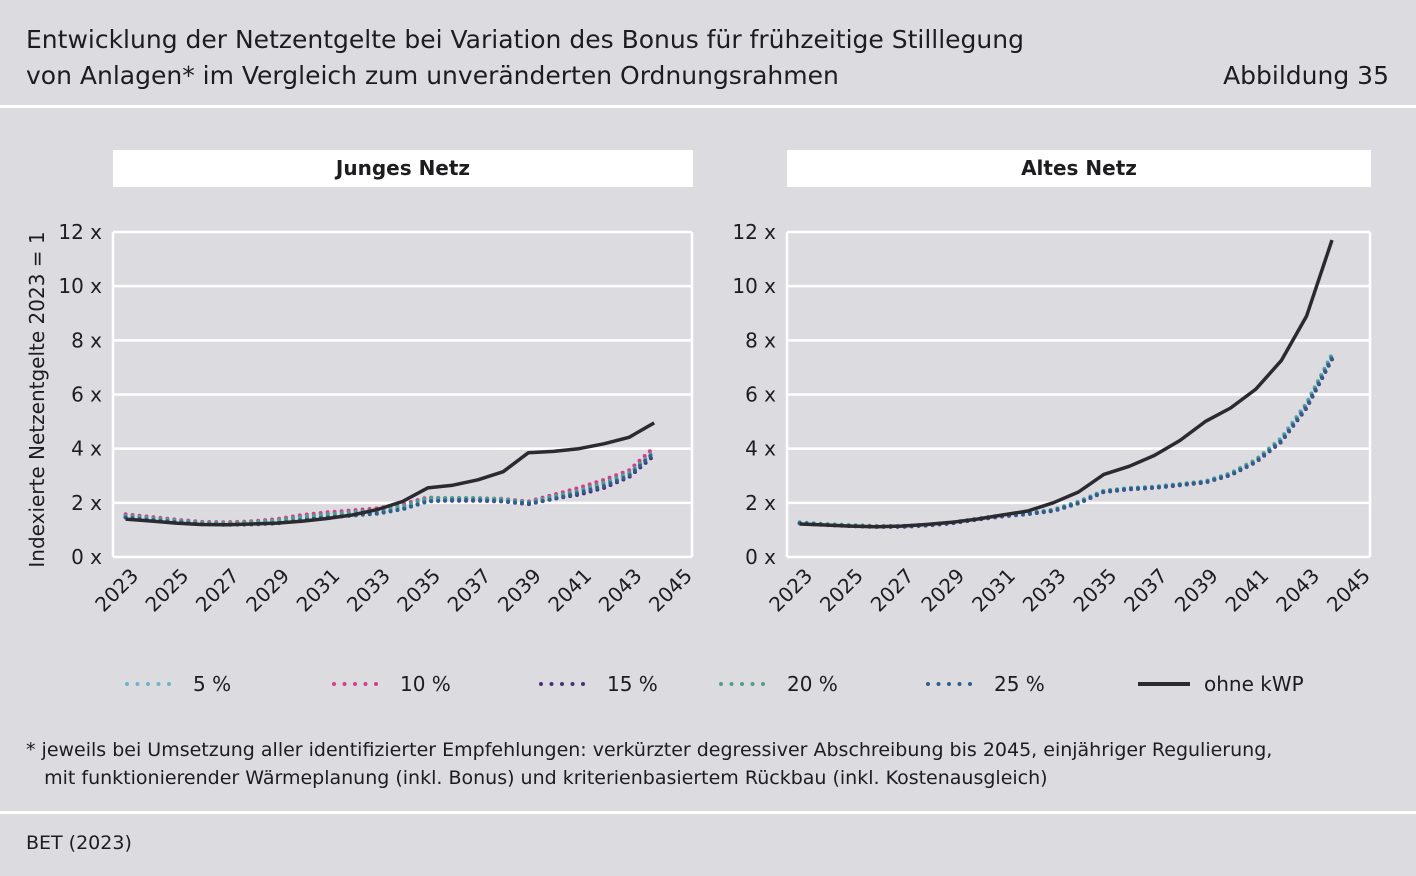 The width and height of the screenshot is (1416, 876). I want to click on legend-label-s10: 10 %, so click(425, 684).